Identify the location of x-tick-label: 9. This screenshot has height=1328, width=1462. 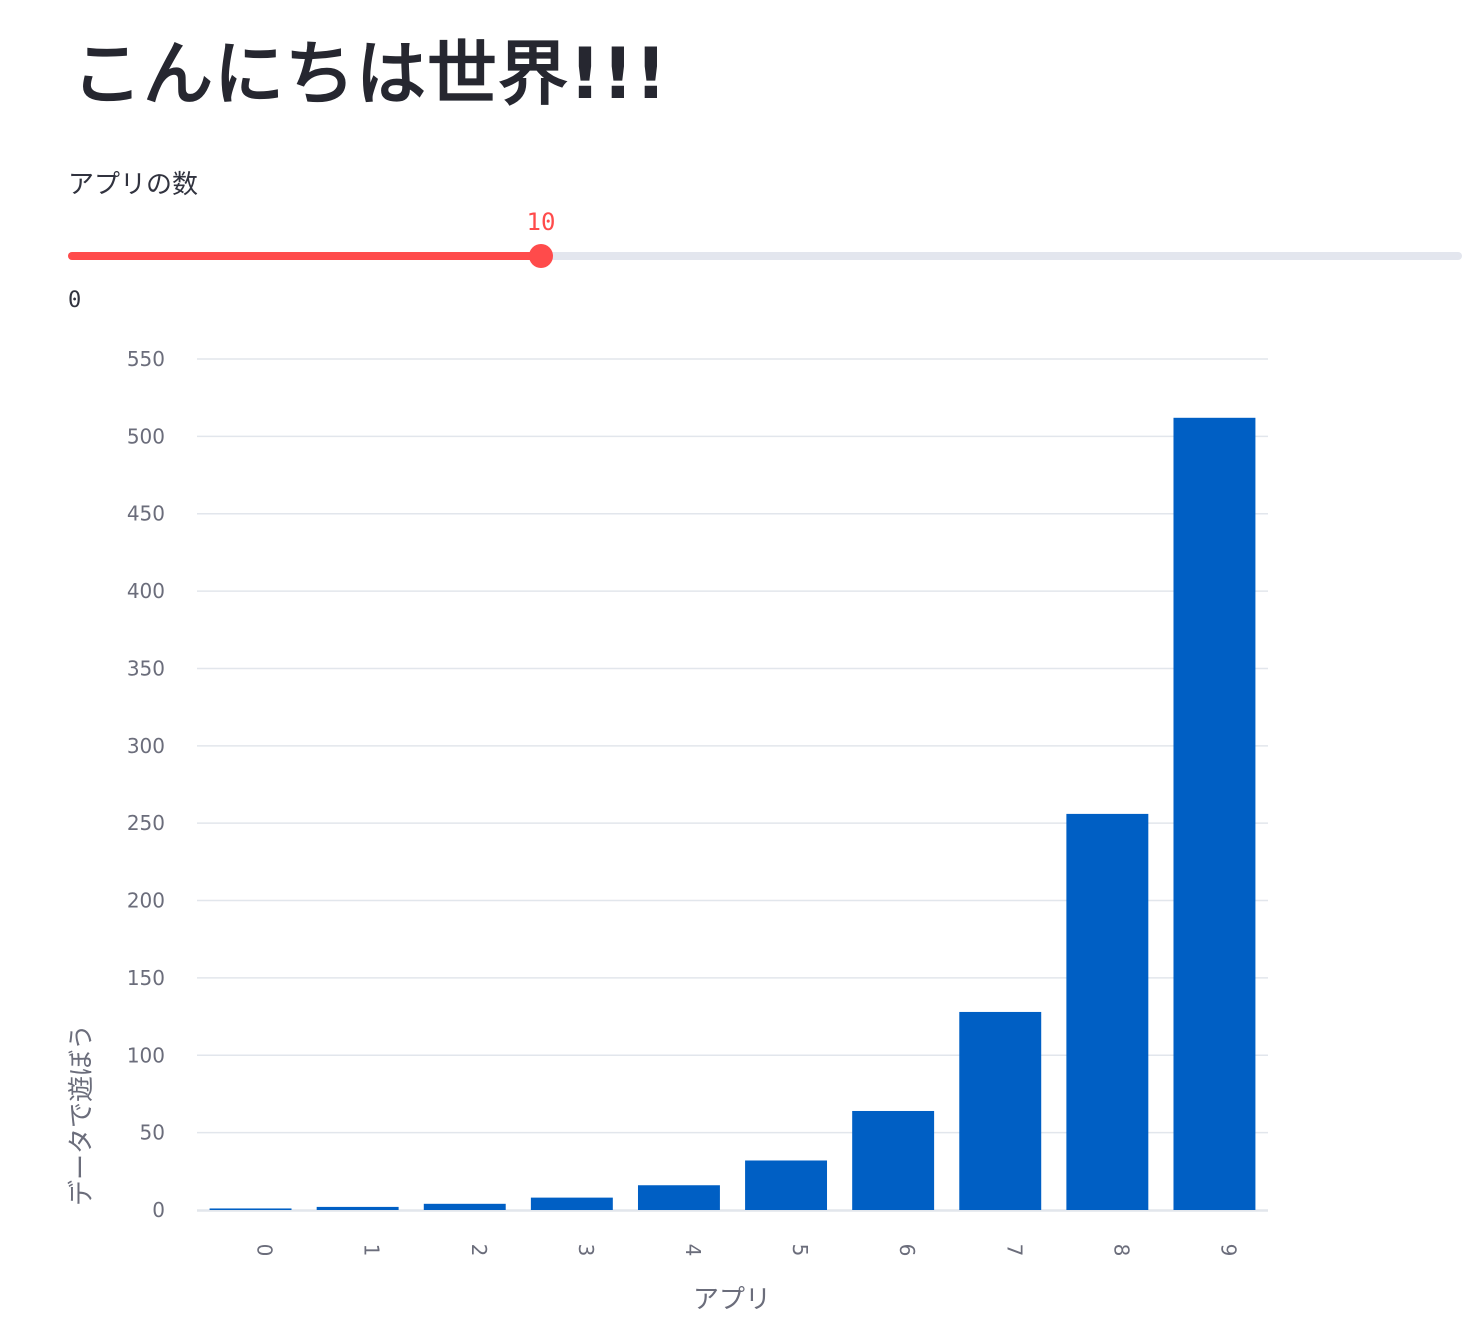
(1228, 1250).